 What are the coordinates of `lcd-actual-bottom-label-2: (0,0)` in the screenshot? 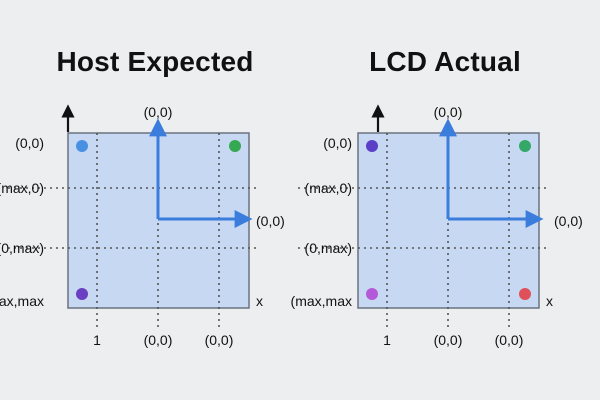 It's located at (509, 340).